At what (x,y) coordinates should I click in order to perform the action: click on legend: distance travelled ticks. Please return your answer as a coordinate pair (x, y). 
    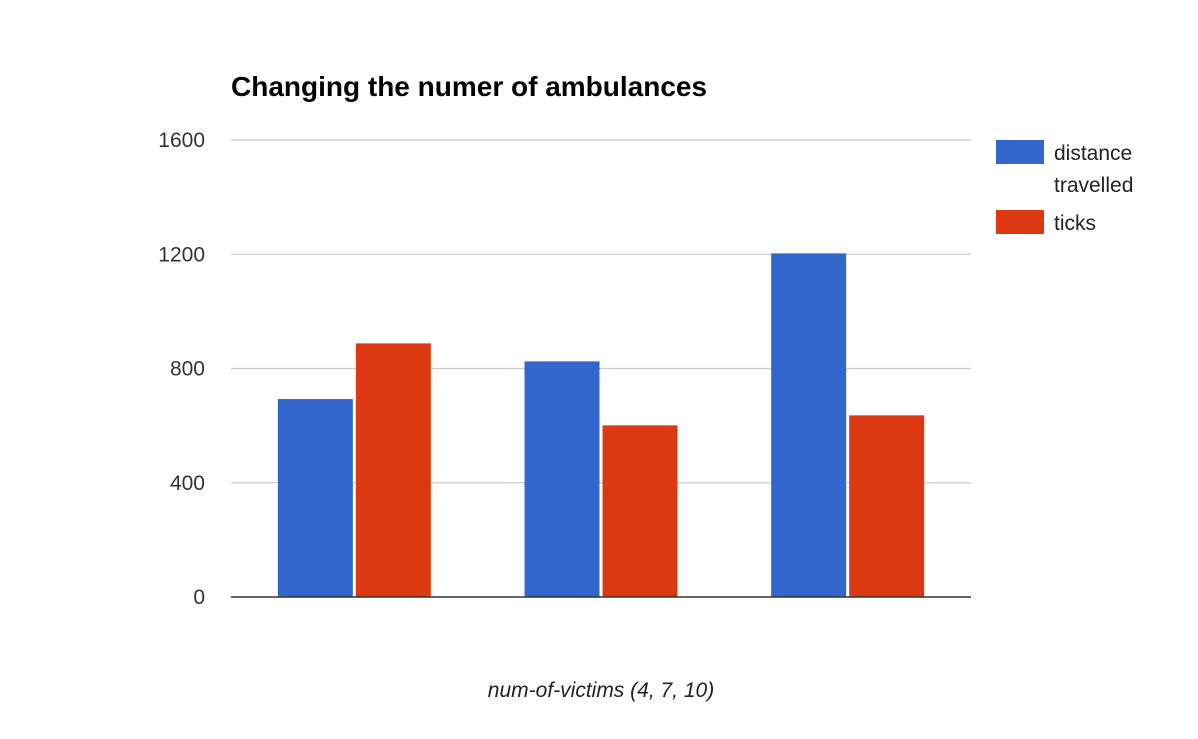
    Looking at the image, I should click on (1064, 187).